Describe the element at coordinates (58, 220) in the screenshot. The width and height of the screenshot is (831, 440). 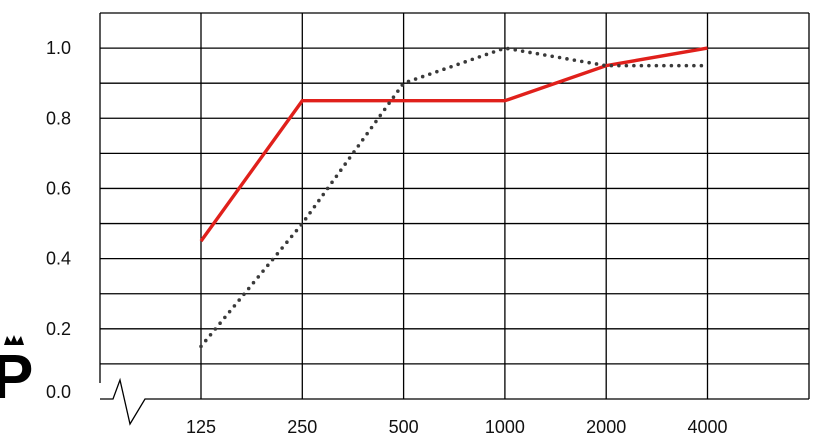
I see `y-tick-labels: 0.0 0.2 0.4 0.6 0.8 1.0` at that location.